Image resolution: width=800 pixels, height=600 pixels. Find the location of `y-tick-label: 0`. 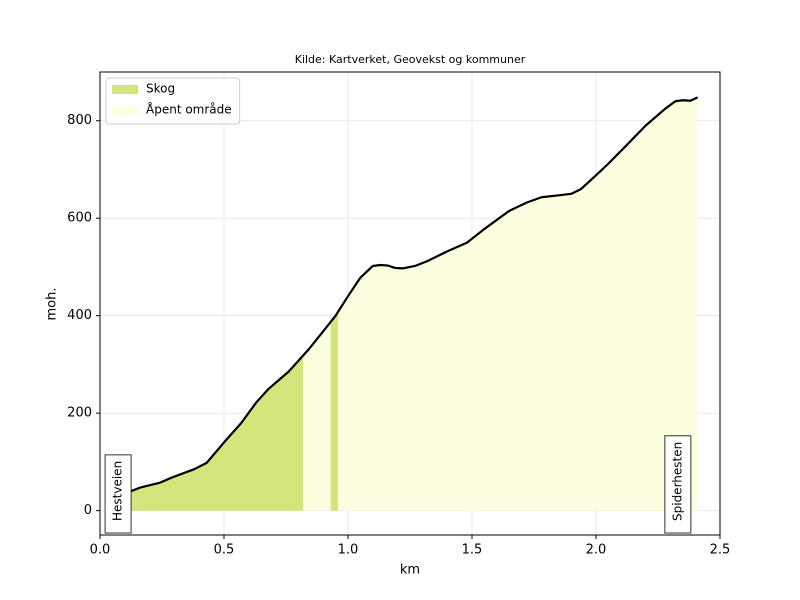

y-tick-label: 0 is located at coordinates (88, 510).